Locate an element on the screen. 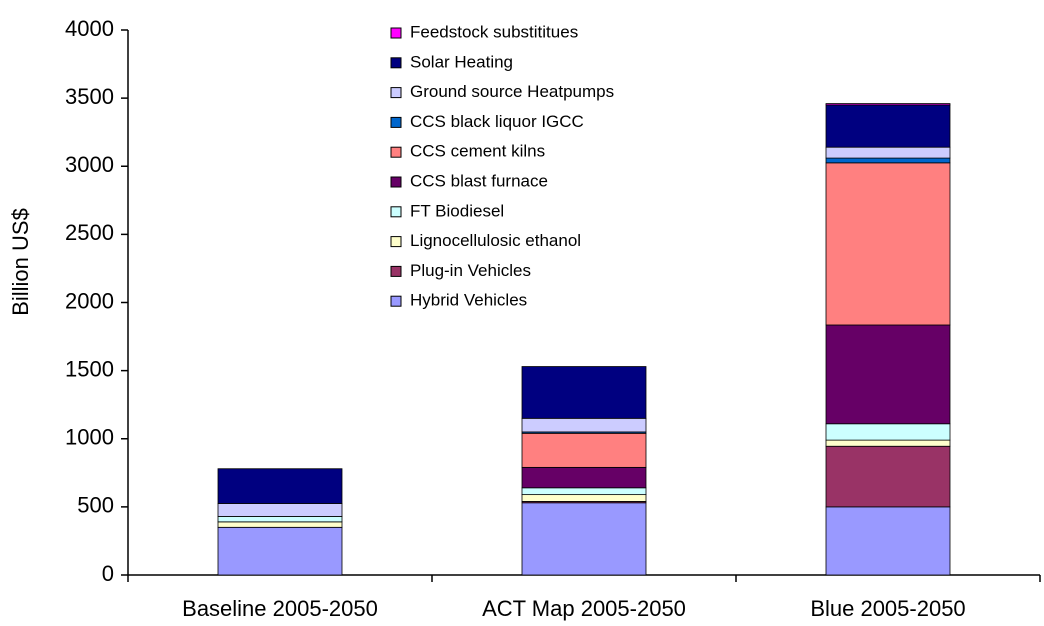 The image size is (1044, 626). y-tick-label: 2000 is located at coordinates (89, 300).